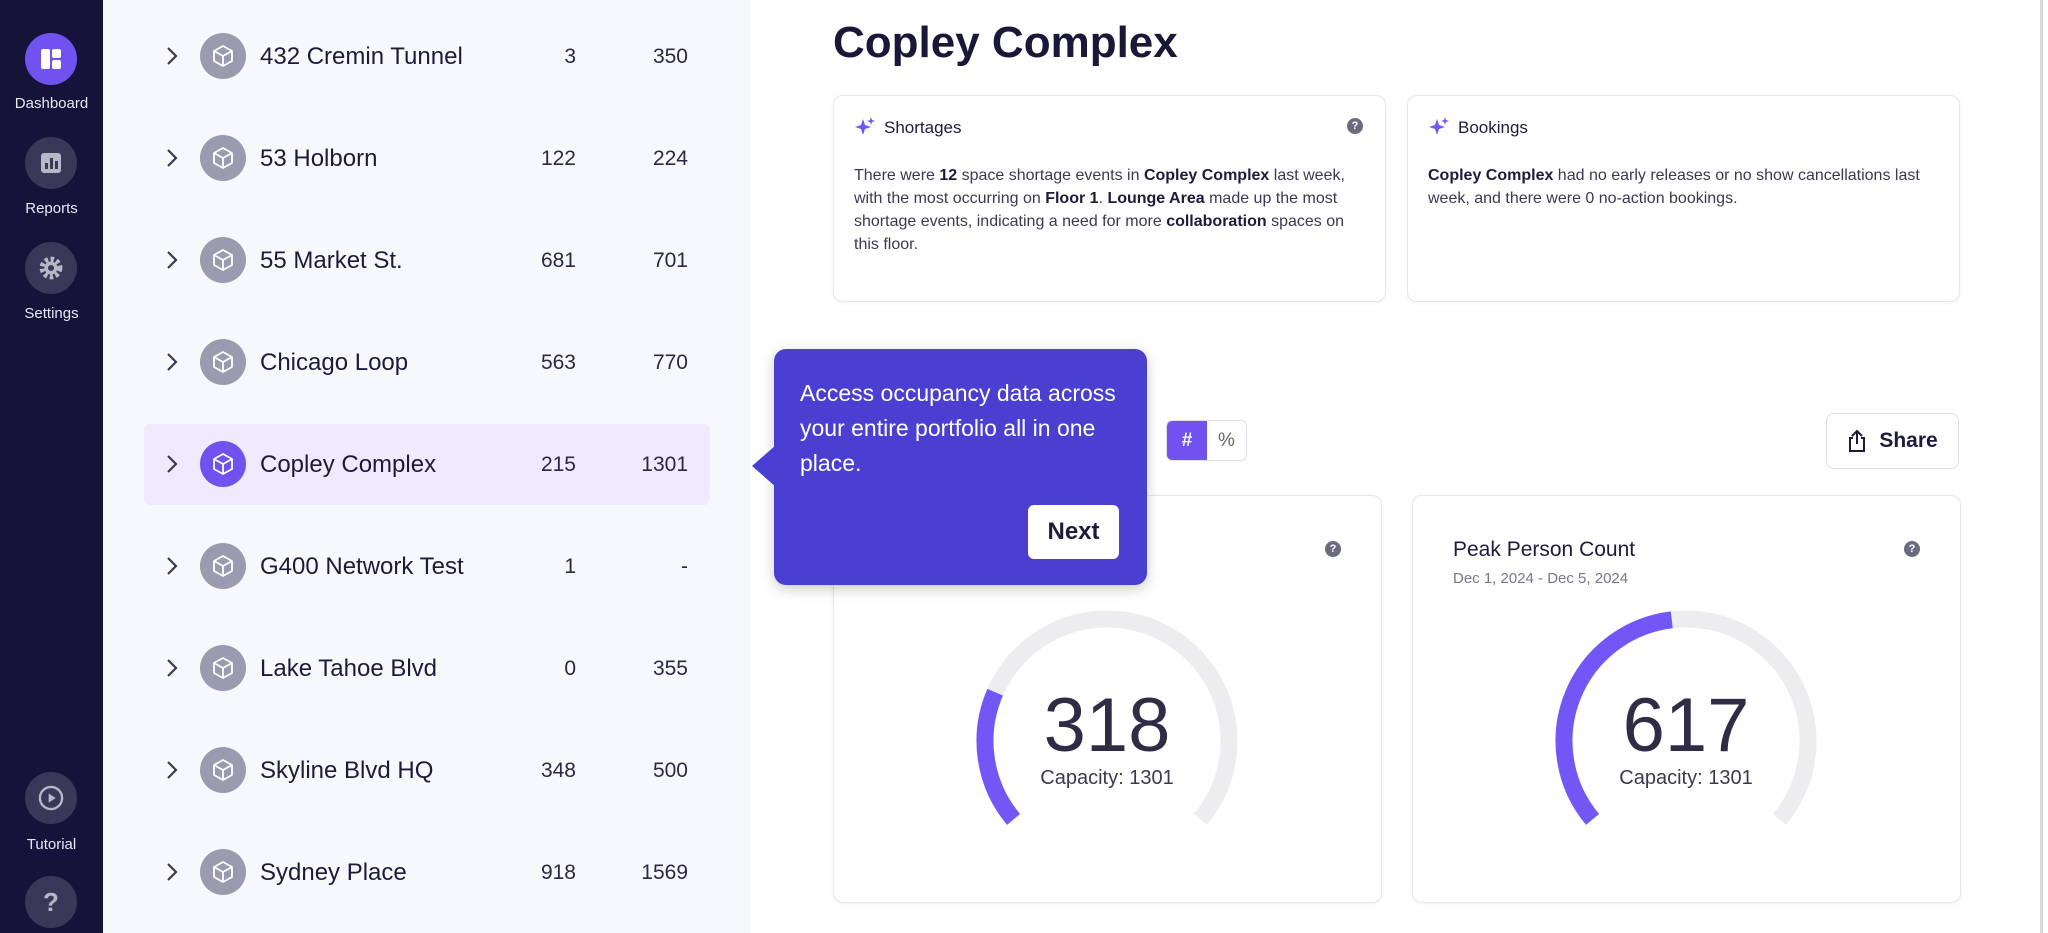  I want to click on nav-label: Settings, so click(51, 313).